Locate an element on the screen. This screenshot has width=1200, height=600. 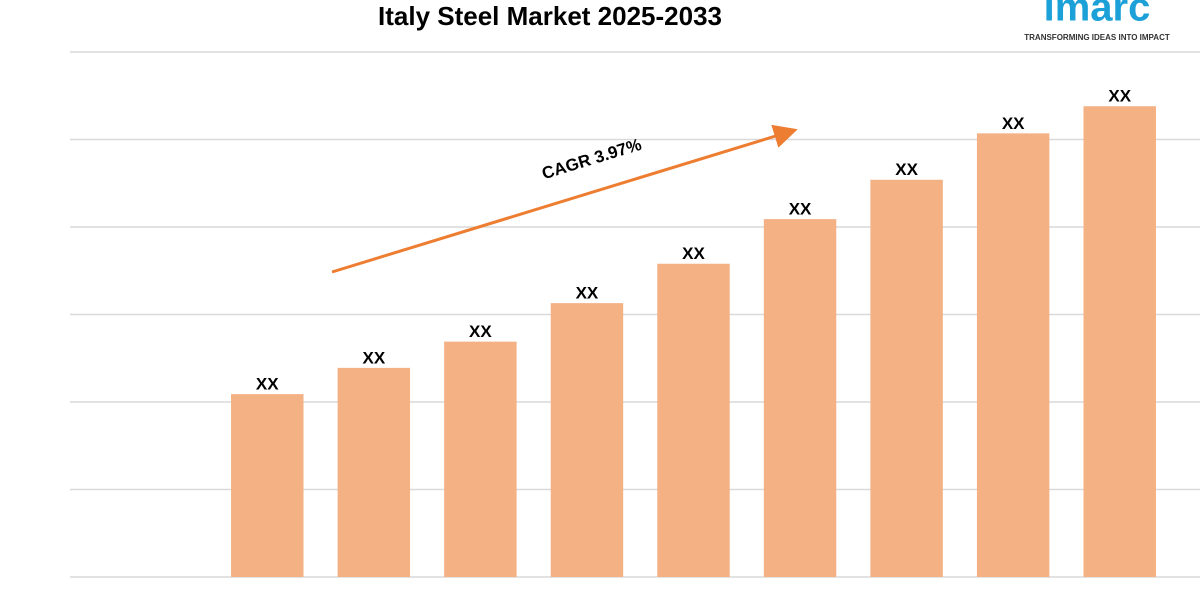
cagr-arrow is located at coordinates (564, 199).